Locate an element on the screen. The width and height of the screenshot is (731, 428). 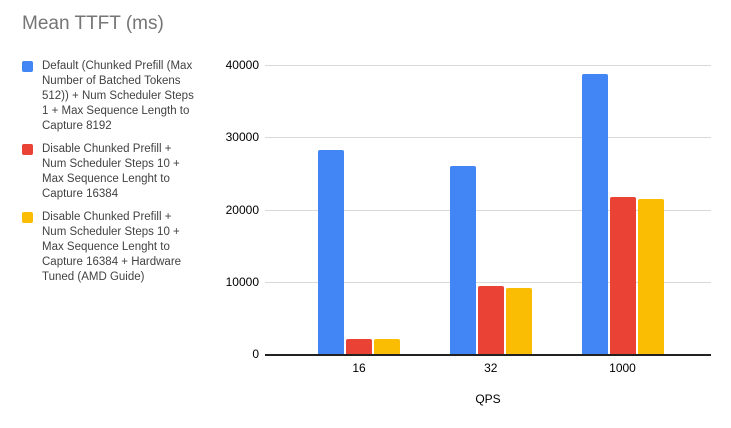
x-axis-category-label: 1000 is located at coordinates (622, 368).